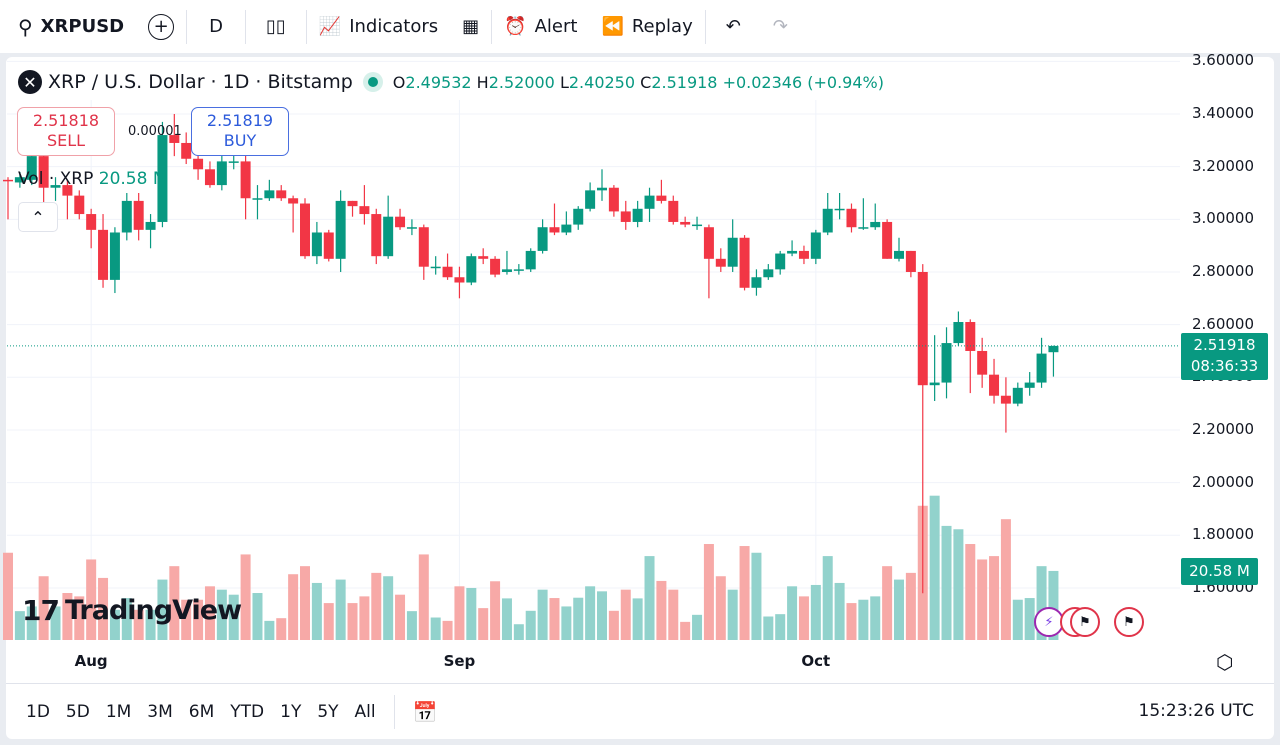 The height and width of the screenshot is (745, 1280). I want to click on replay-button: ⏪ Replay, so click(646, 27).